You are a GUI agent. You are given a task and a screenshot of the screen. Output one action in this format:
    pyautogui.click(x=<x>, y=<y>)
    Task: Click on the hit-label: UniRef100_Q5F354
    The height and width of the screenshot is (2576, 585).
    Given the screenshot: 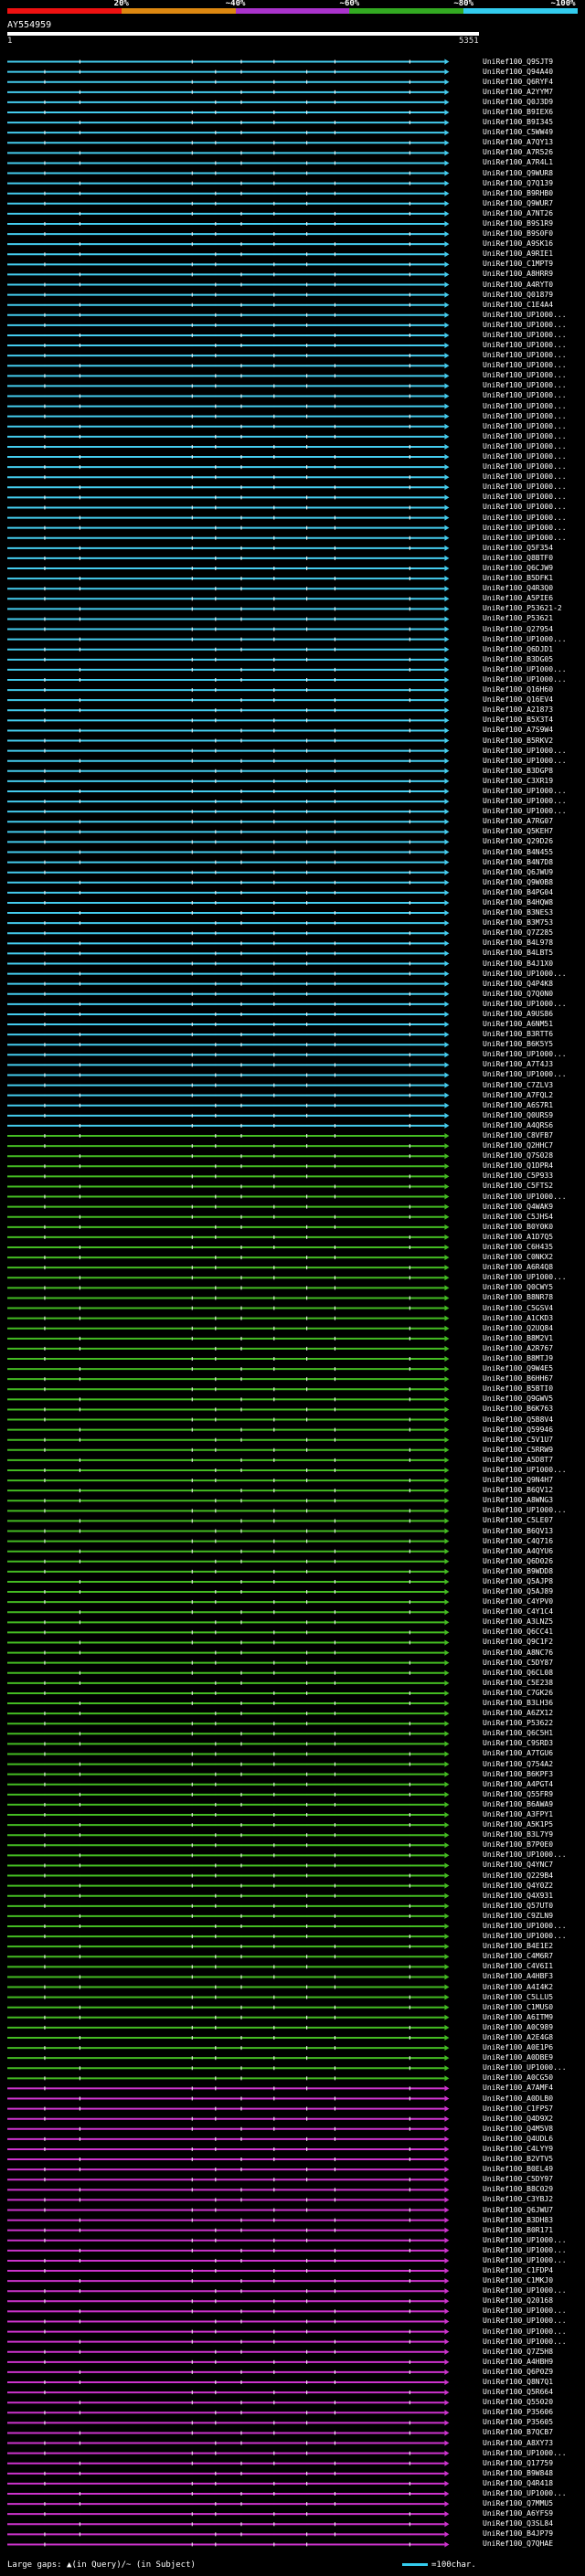 What is the action you would take?
    pyautogui.click(x=518, y=547)
    